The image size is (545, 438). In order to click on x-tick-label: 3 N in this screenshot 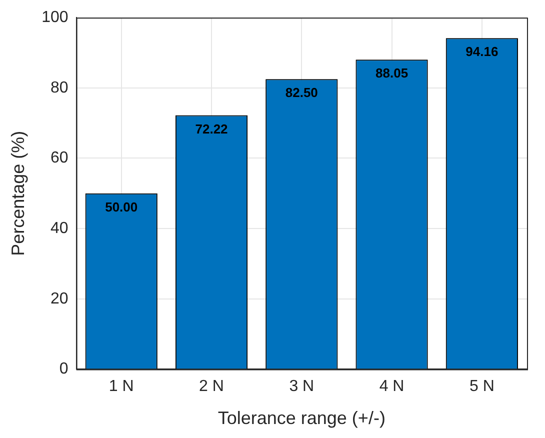, I will do `click(301, 387)`.